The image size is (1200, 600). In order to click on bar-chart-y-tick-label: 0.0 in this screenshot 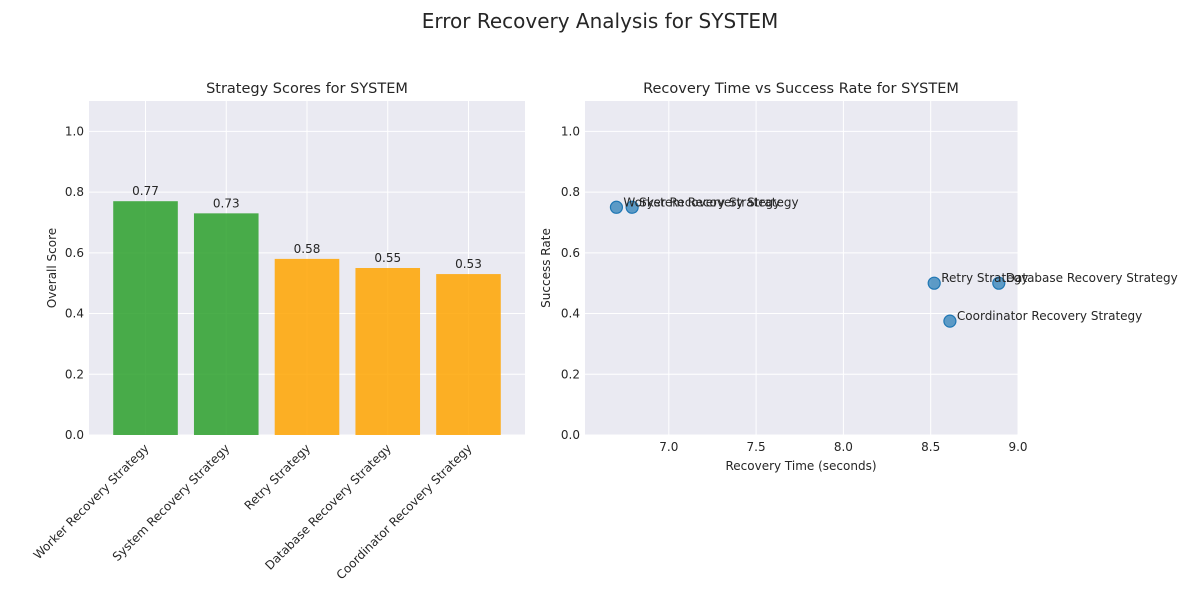, I will do `click(74, 435)`.